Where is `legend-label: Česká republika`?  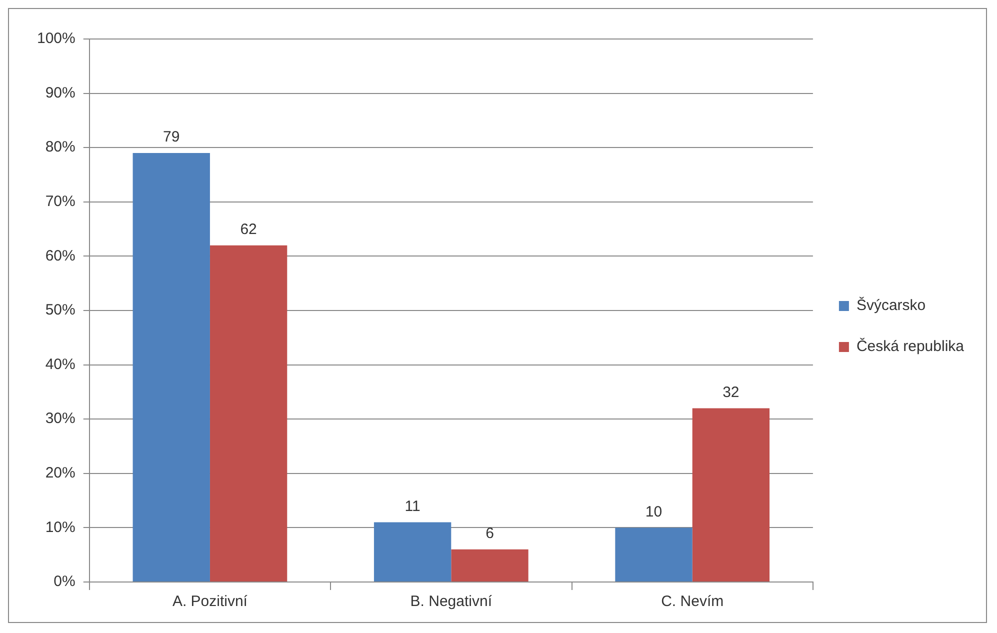 legend-label: Česká republika is located at coordinates (910, 346).